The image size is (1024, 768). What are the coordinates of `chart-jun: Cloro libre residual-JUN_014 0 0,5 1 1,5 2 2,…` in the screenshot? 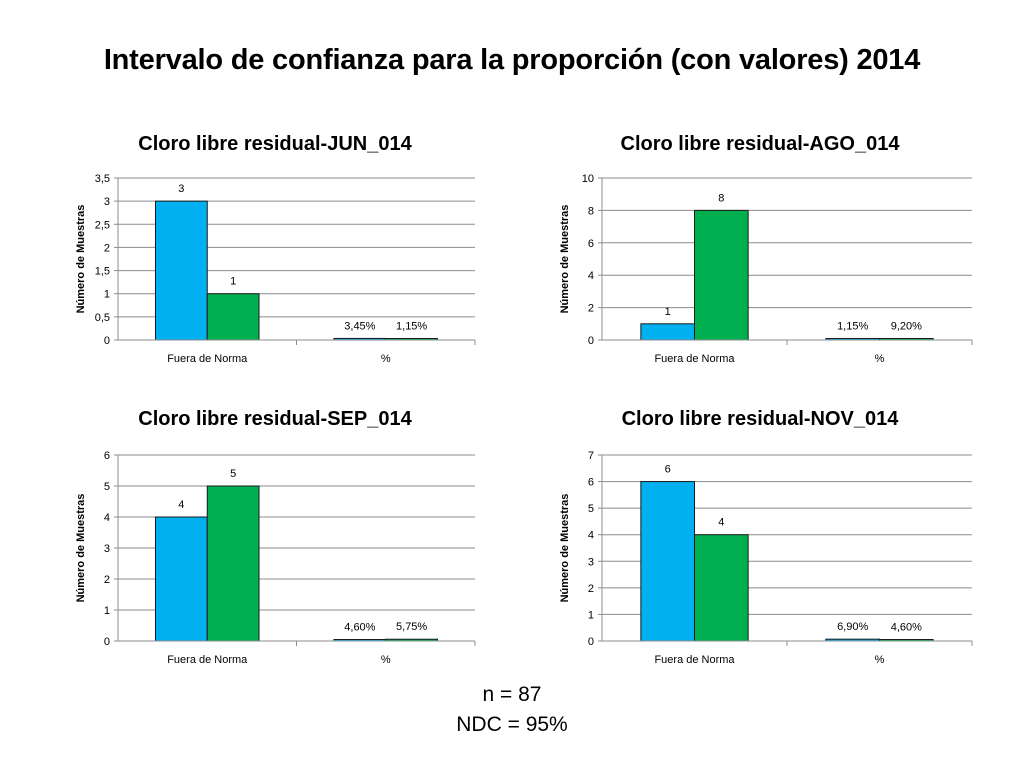 It's located at (275, 250).